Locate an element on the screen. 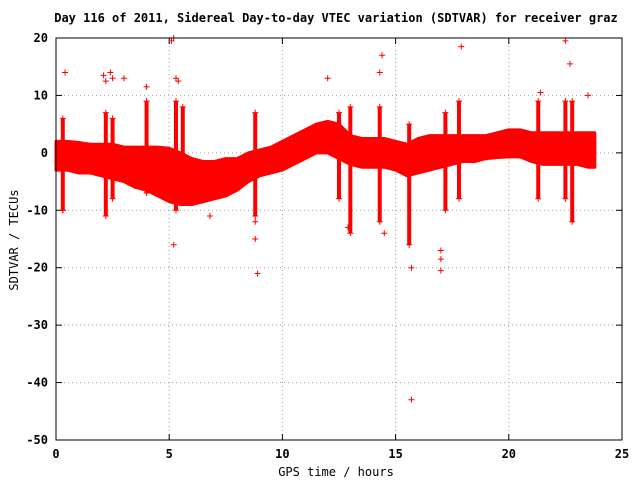 The width and height of the screenshot is (640, 480). y-tick-label: -10 is located at coordinates (37, 210).